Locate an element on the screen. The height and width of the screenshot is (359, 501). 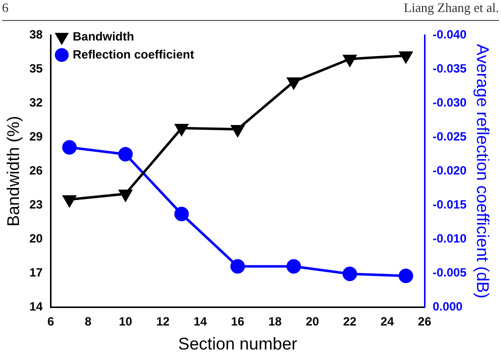
x-tick-label: 14 is located at coordinates (201, 321).